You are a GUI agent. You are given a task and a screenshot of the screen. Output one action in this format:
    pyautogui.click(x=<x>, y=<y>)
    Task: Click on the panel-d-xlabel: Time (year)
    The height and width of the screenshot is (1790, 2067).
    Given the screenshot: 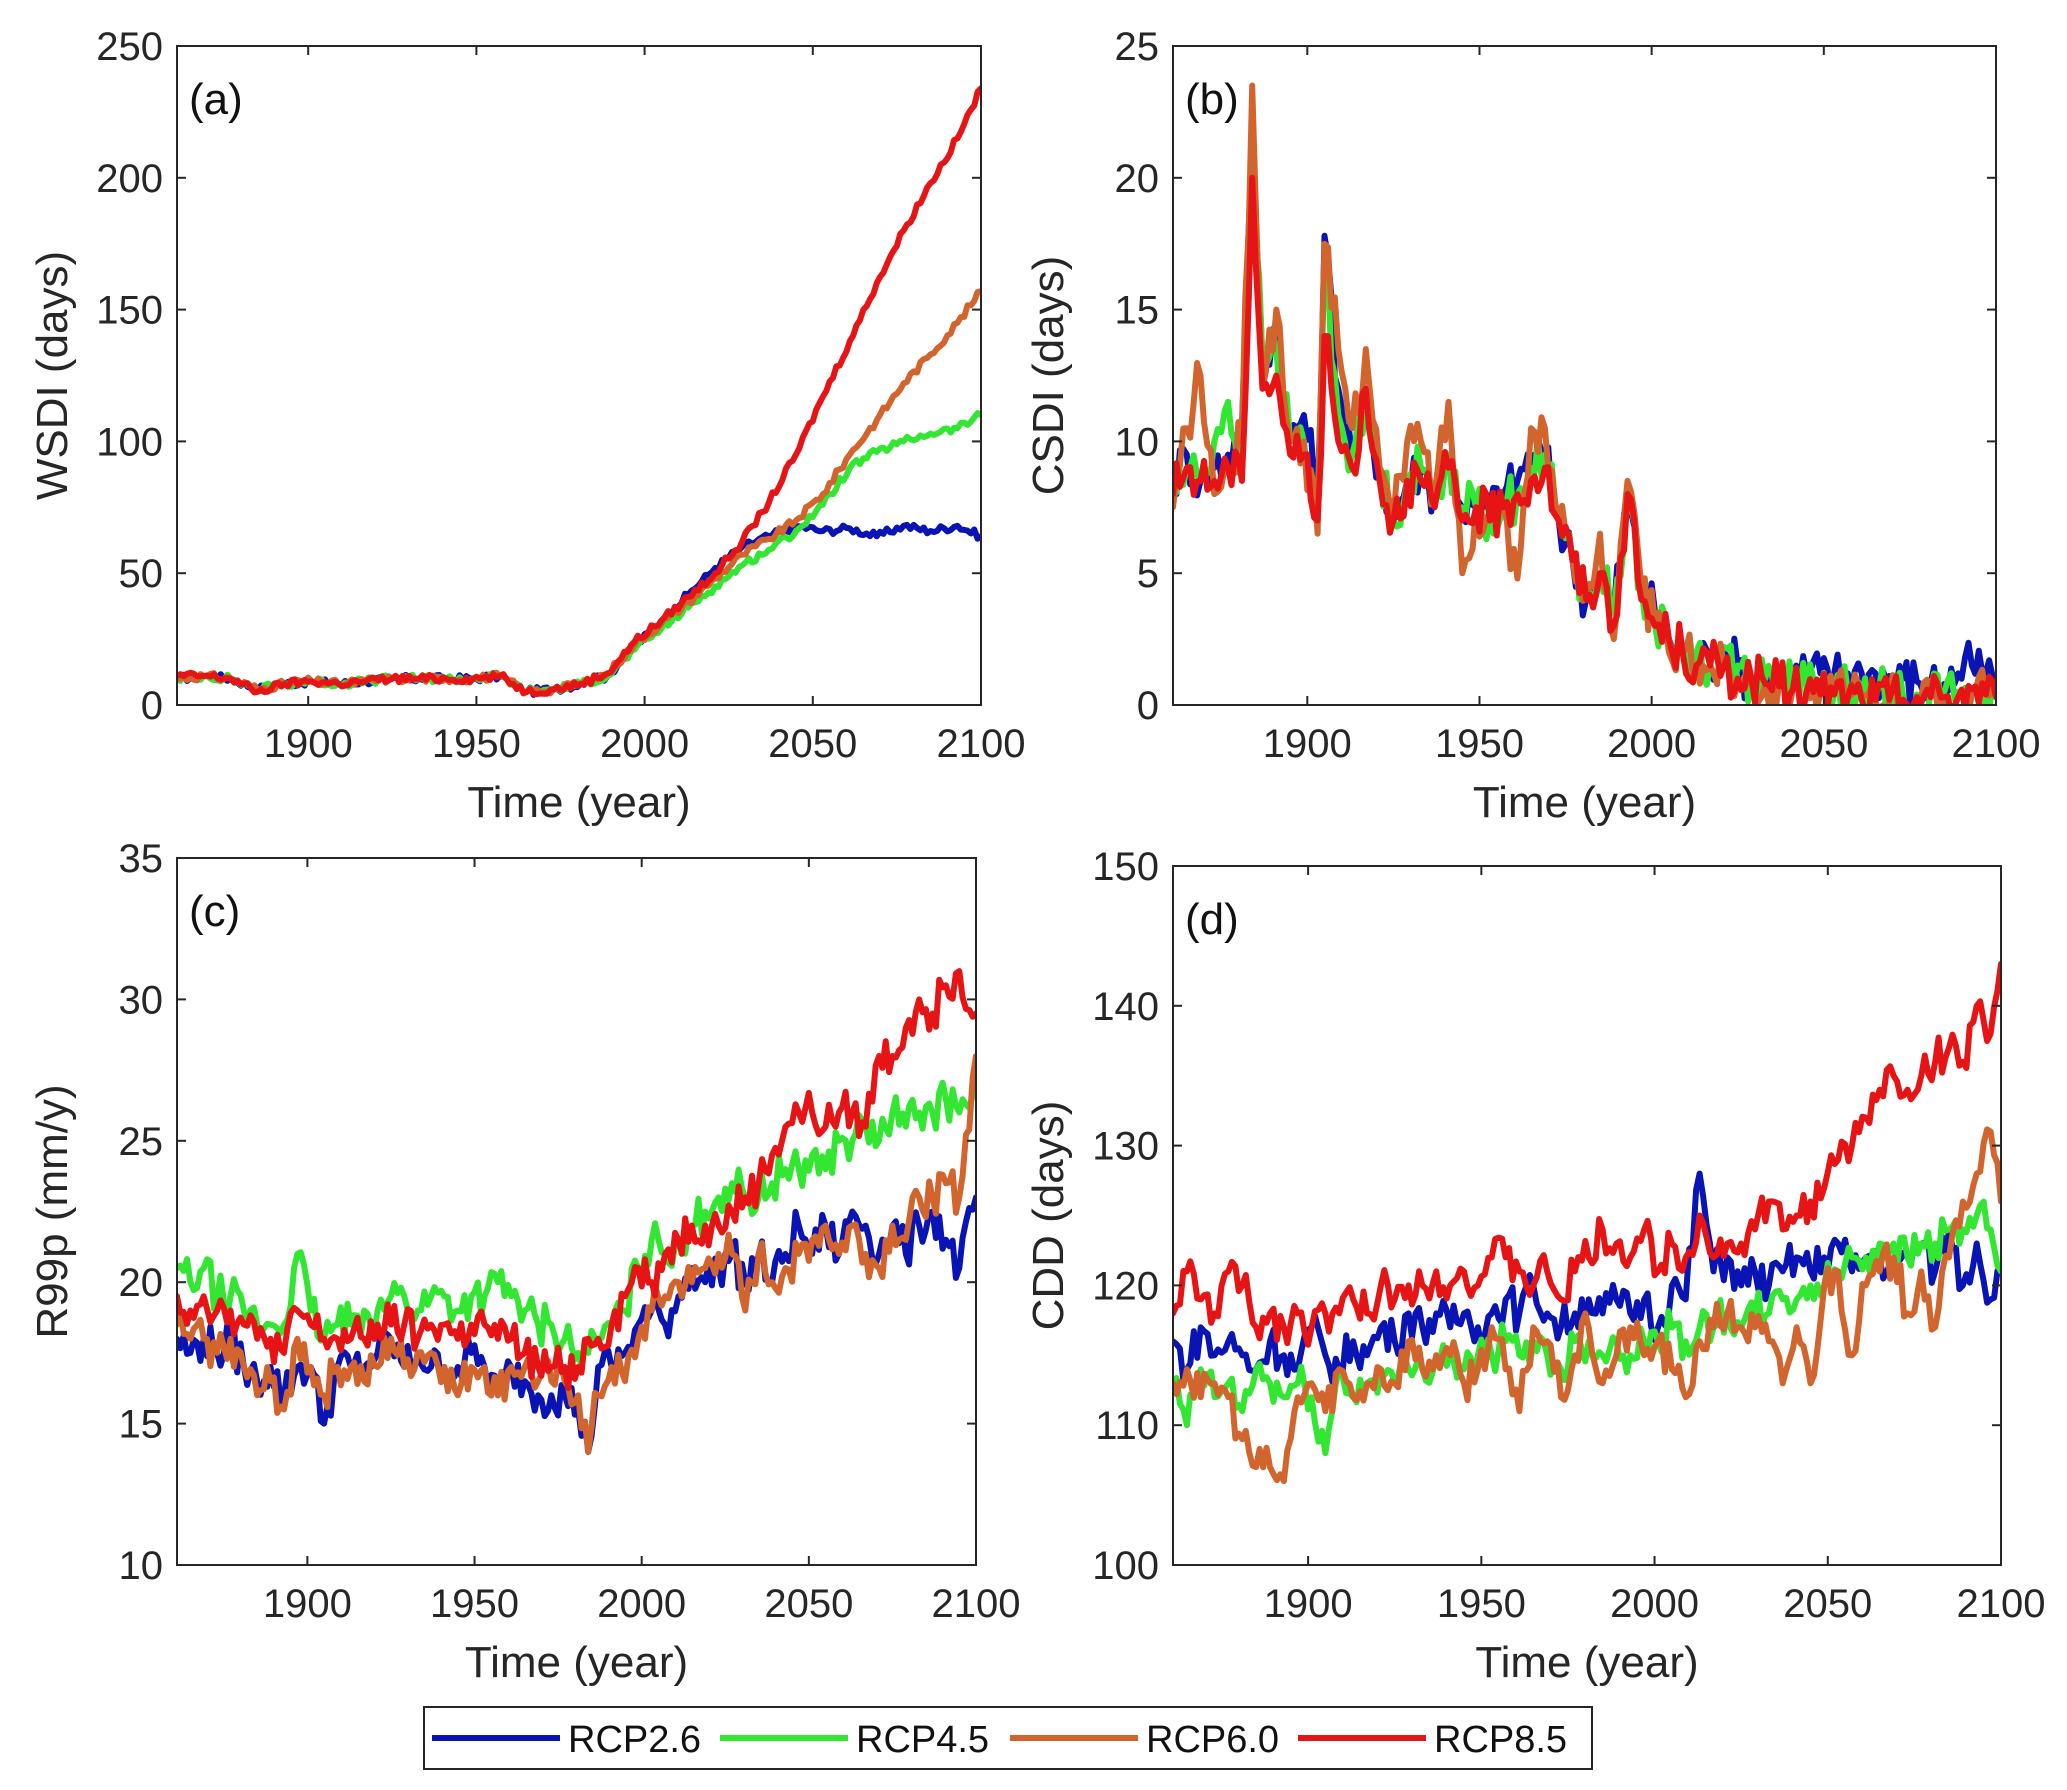 What is the action you would take?
    pyautogui.click(x=1586, y=1662)
    